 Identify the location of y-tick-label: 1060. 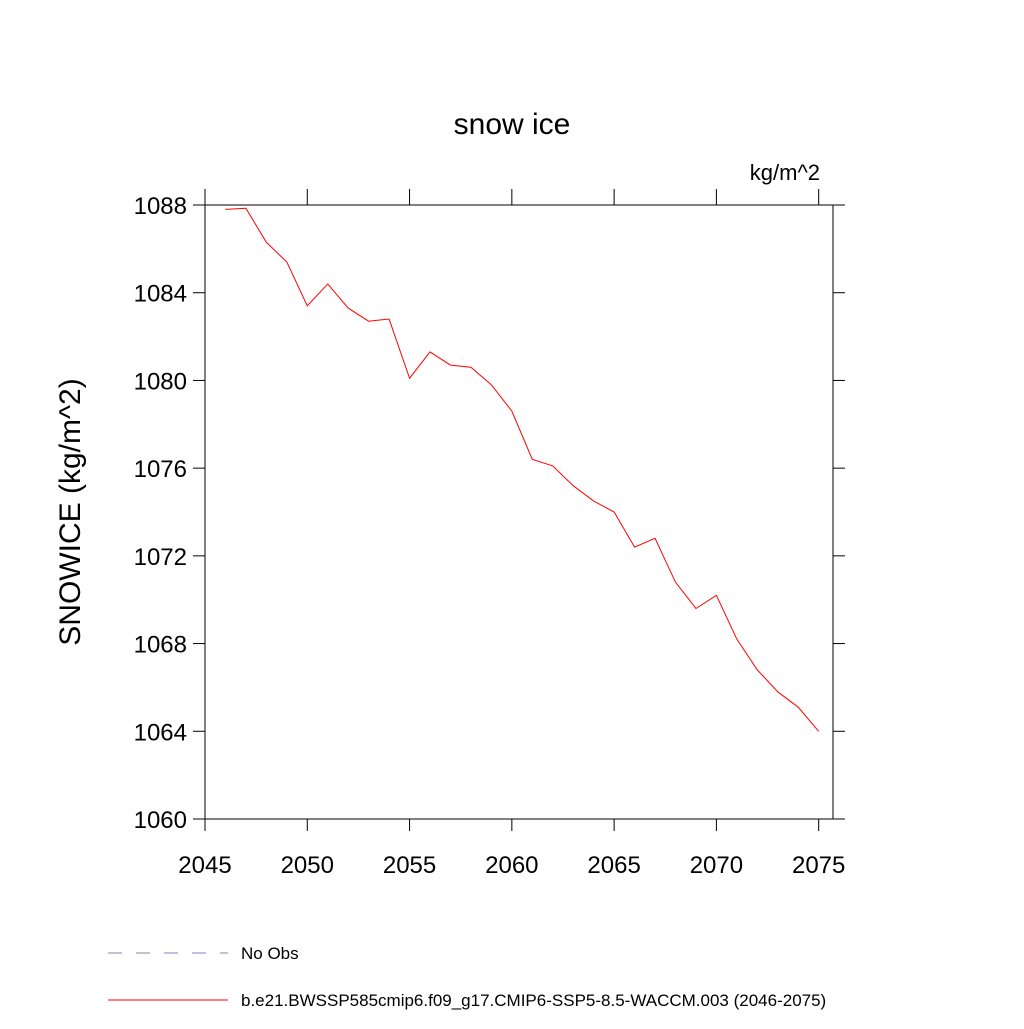
(160, 820).